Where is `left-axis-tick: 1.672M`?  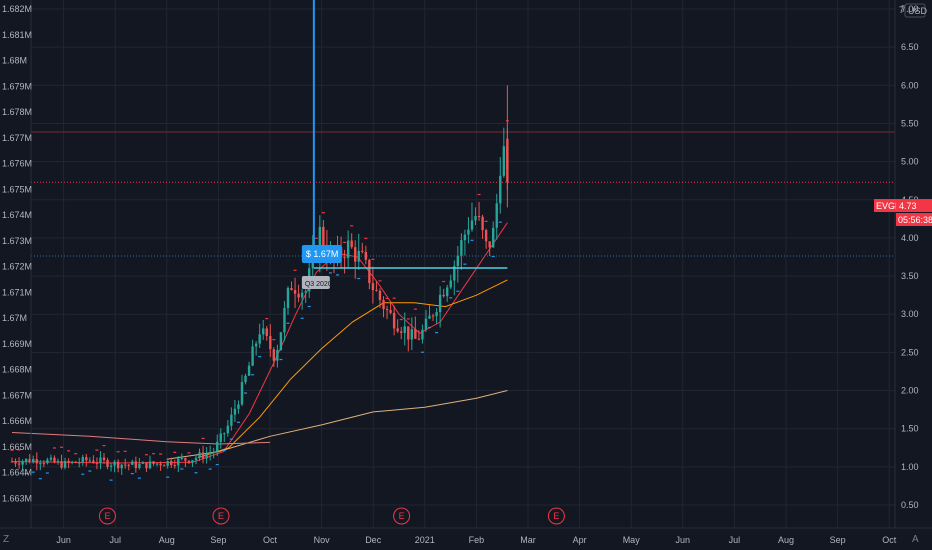 left-axis-tick: 1.672M is located at coordinates (17, 267).